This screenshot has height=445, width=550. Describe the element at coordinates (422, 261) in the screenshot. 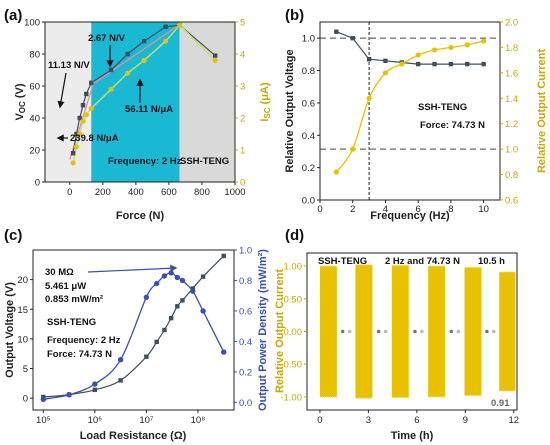

I see `panel-d-anno-condition: 2 Hz and 74.73 N` at that location.